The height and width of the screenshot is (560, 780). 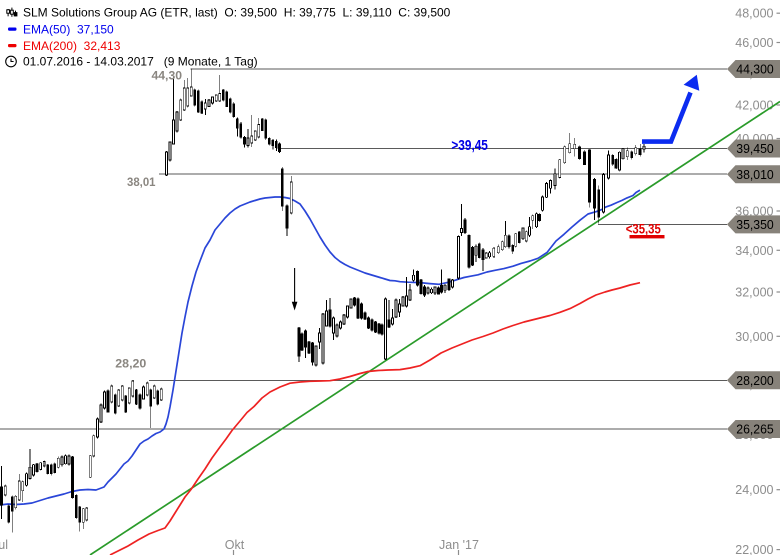 I want to click on svg-text: 24,000, so click(x=754, y=490).